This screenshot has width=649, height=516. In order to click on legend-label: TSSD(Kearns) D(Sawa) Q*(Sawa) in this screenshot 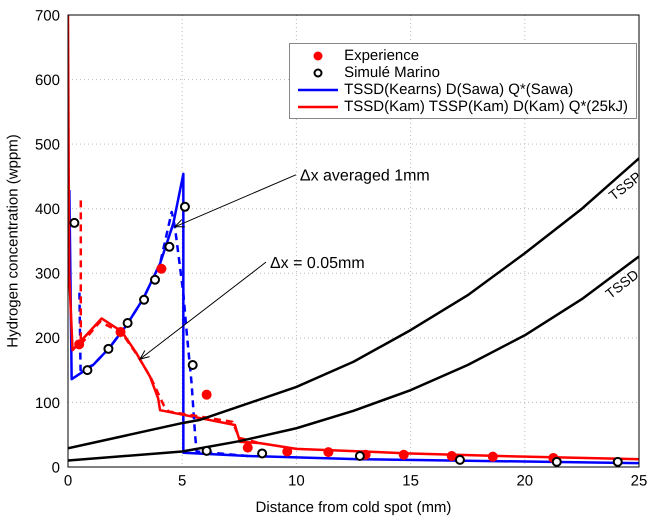, I will do `click(459, 89)`.